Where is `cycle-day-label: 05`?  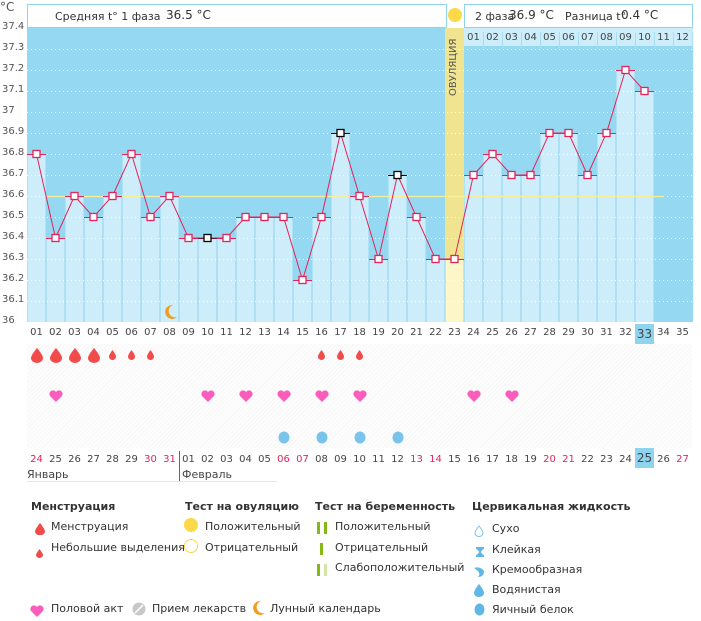 cycle-day-label: 05 is located at coordinates (112, 332).